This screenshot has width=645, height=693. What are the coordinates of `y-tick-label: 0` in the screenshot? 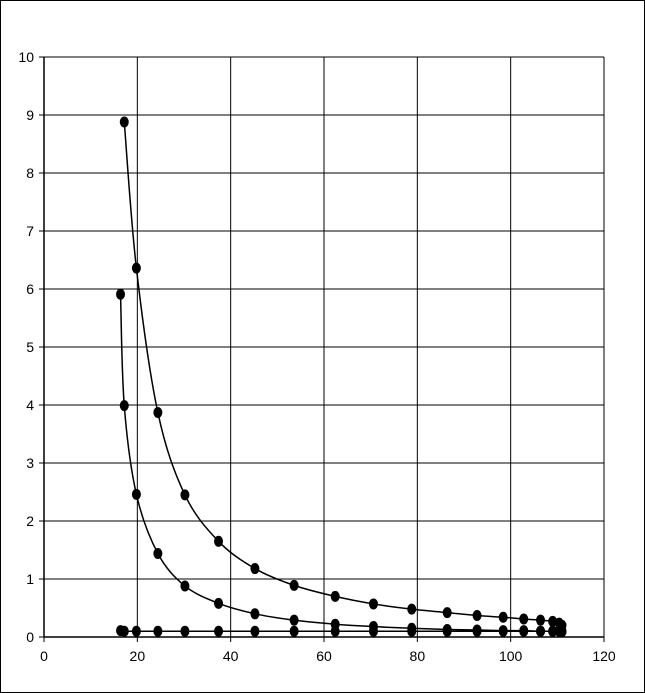 It's located at (30, 637).